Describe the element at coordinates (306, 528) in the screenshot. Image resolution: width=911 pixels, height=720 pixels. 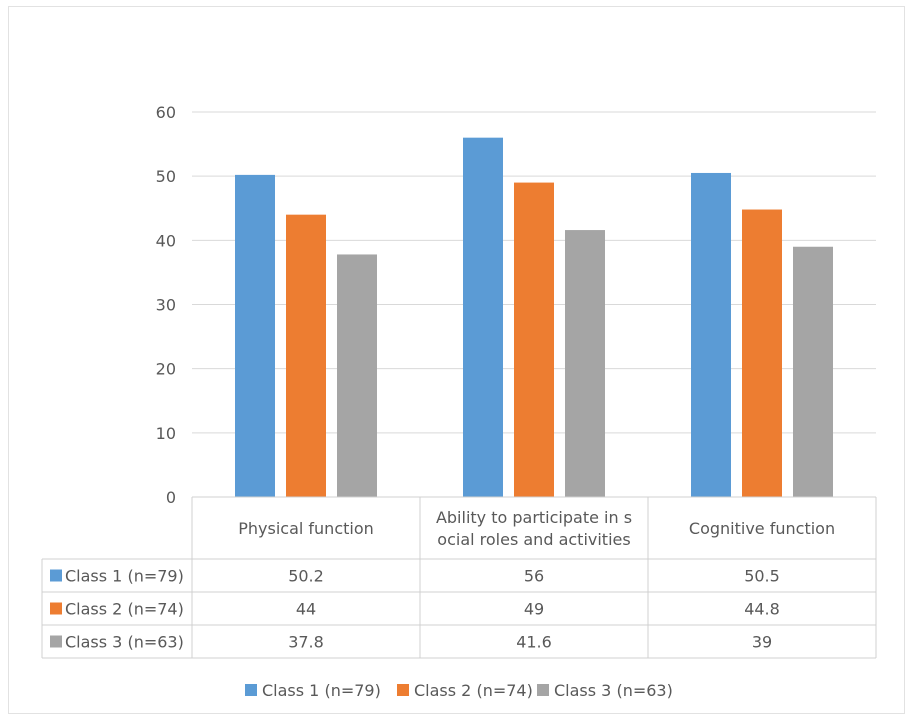
I see `x-category-label: Physical function` at that location.